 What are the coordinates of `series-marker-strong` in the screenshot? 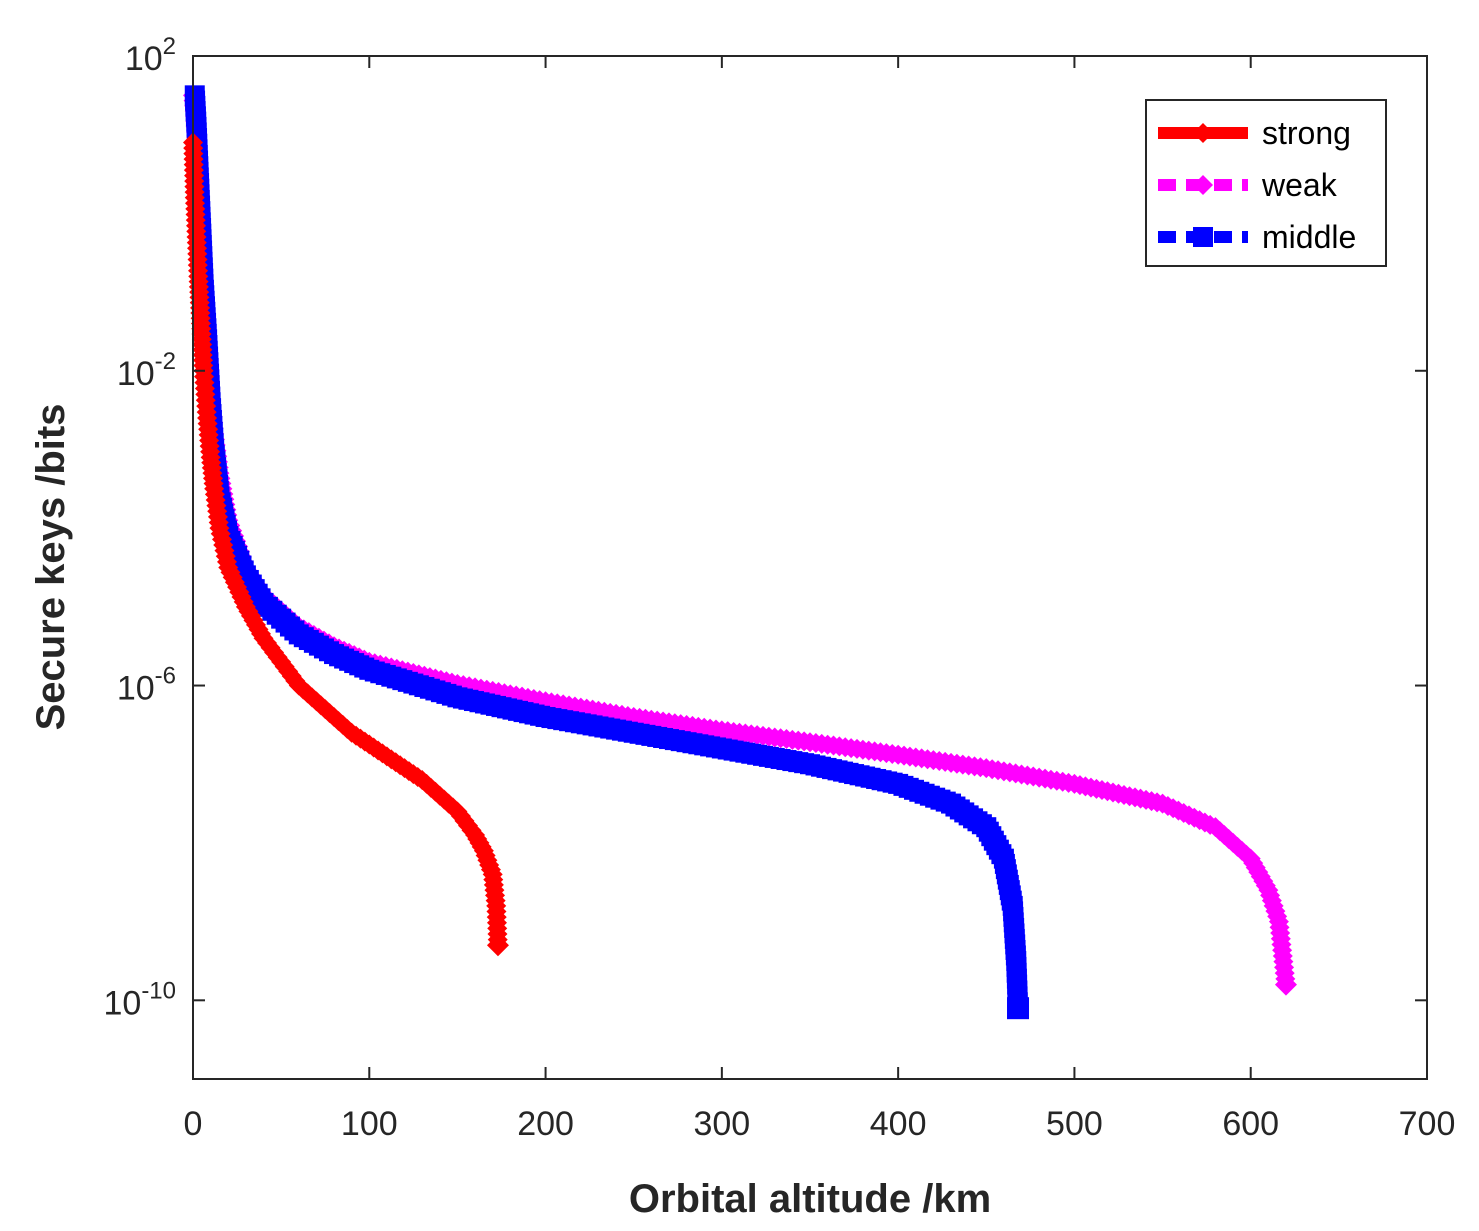 It's located at (497, 945).